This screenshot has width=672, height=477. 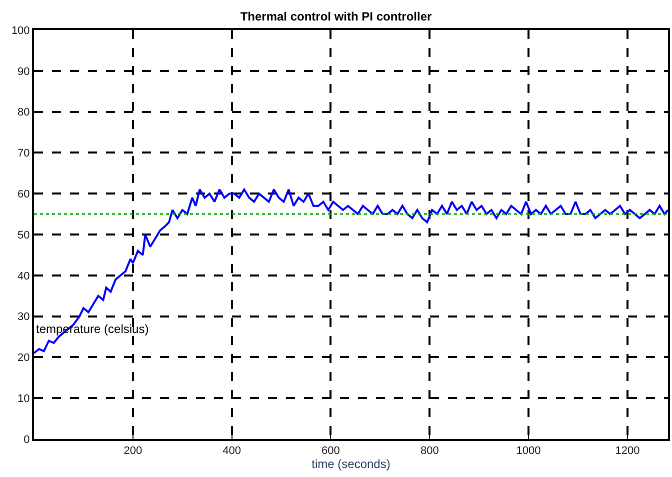 I want to click on x-tick-label: 600, so click(x=331, y=451).